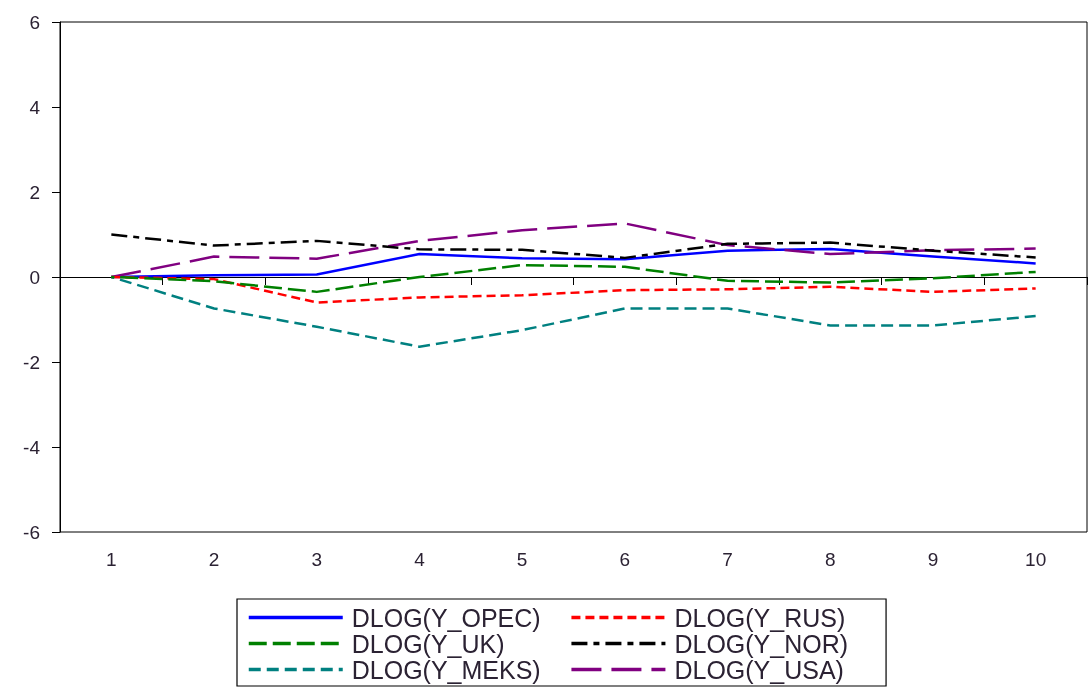 This screenshot has width=1088, height=693. I want to click on legend-label: DLOG(Y_RUS), so click(760, 617).